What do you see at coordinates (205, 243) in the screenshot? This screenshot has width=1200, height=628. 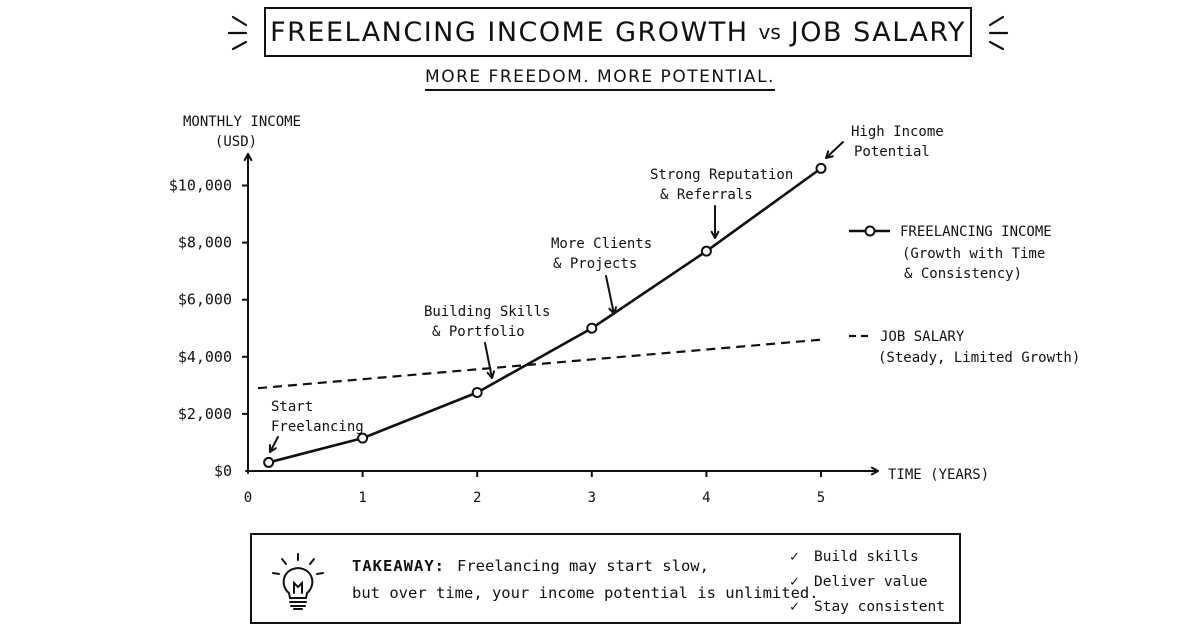 I see `y-tick-label: $8,000` at bounding box center [205, 243].